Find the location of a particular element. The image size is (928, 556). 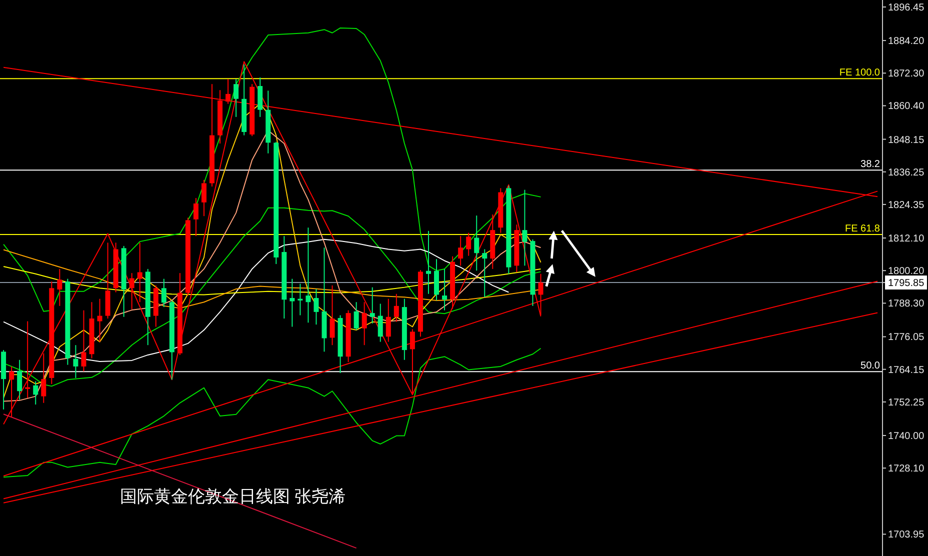

annotation: FE 61.8 is located at coordinates (862, 228).